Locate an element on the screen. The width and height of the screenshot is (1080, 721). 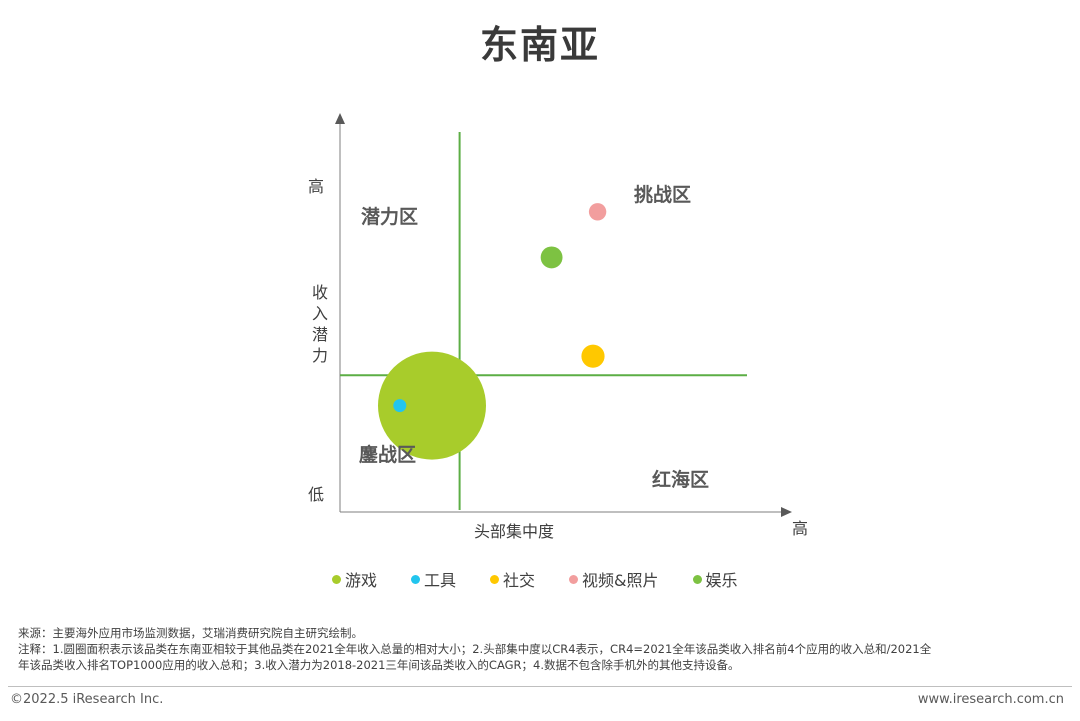
legend-label: 视频&照片 is located at coordinates (620, 580).